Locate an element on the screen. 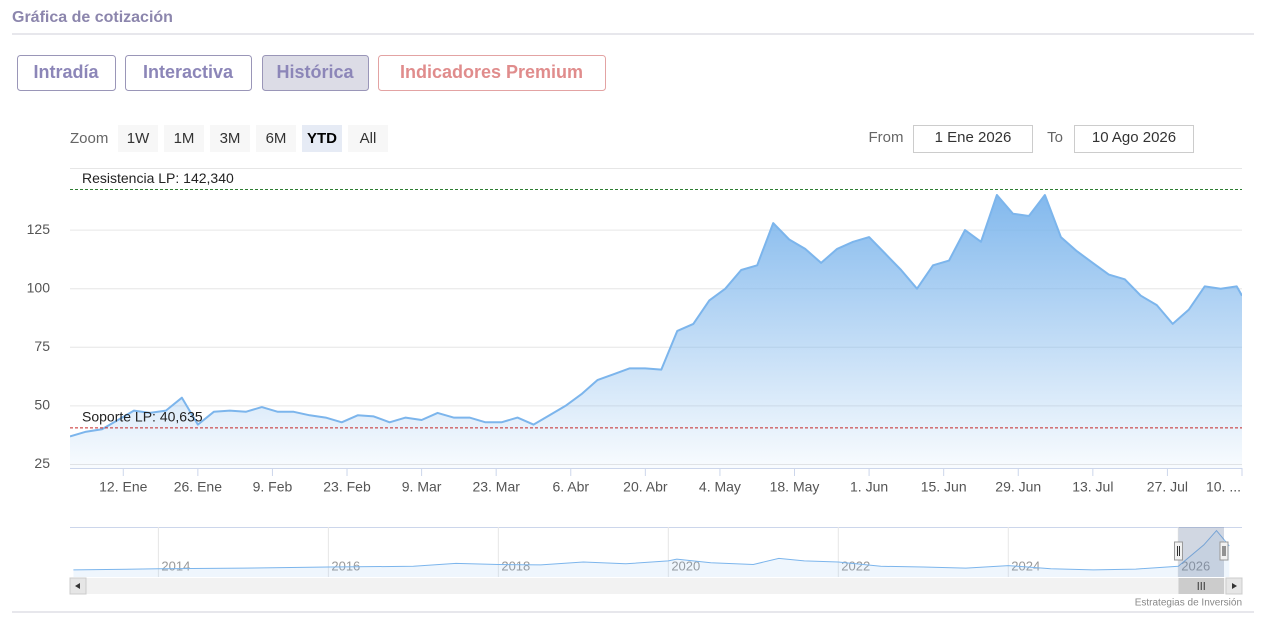 This screenshot has height=643, width=1261. navigator-tick-label: 2018 is located at coordinates (515, 565).